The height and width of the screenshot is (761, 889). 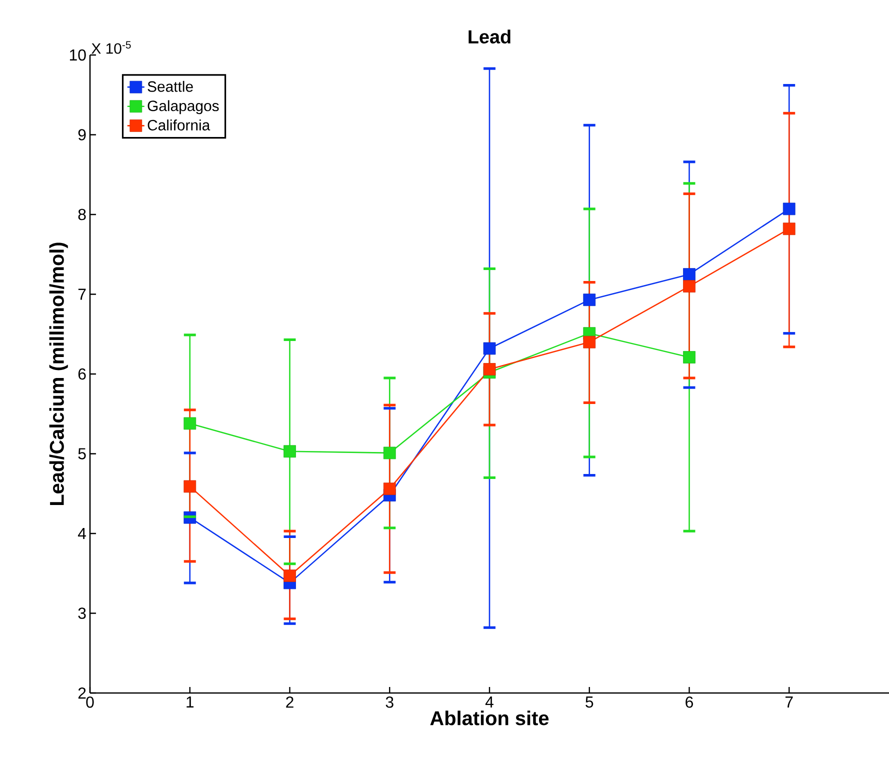 What do you see at coordinates (82, 294) in the screenshot?
I see `y-tick-label: 7` at bounding box center [82, 294].